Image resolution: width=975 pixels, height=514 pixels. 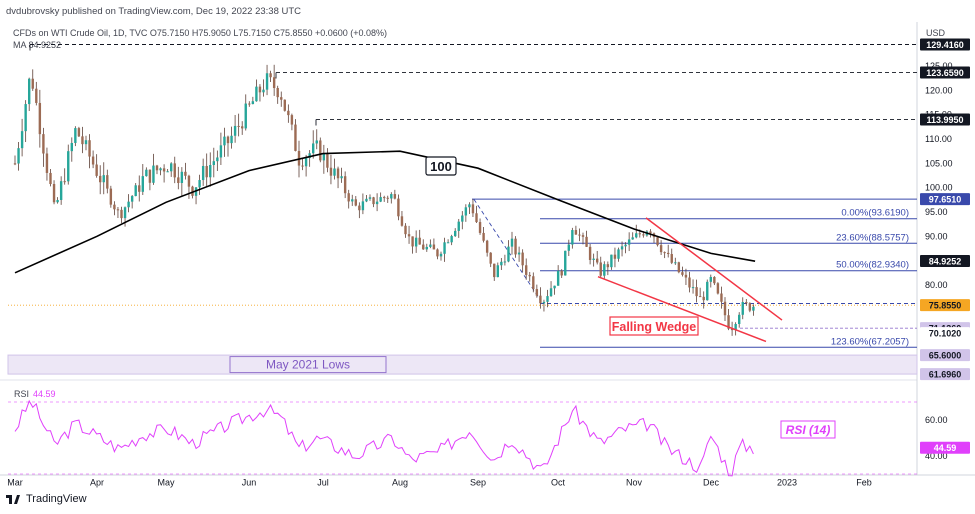 I want to click on price-tick-label: 90.00, so click(x=936, y=236).